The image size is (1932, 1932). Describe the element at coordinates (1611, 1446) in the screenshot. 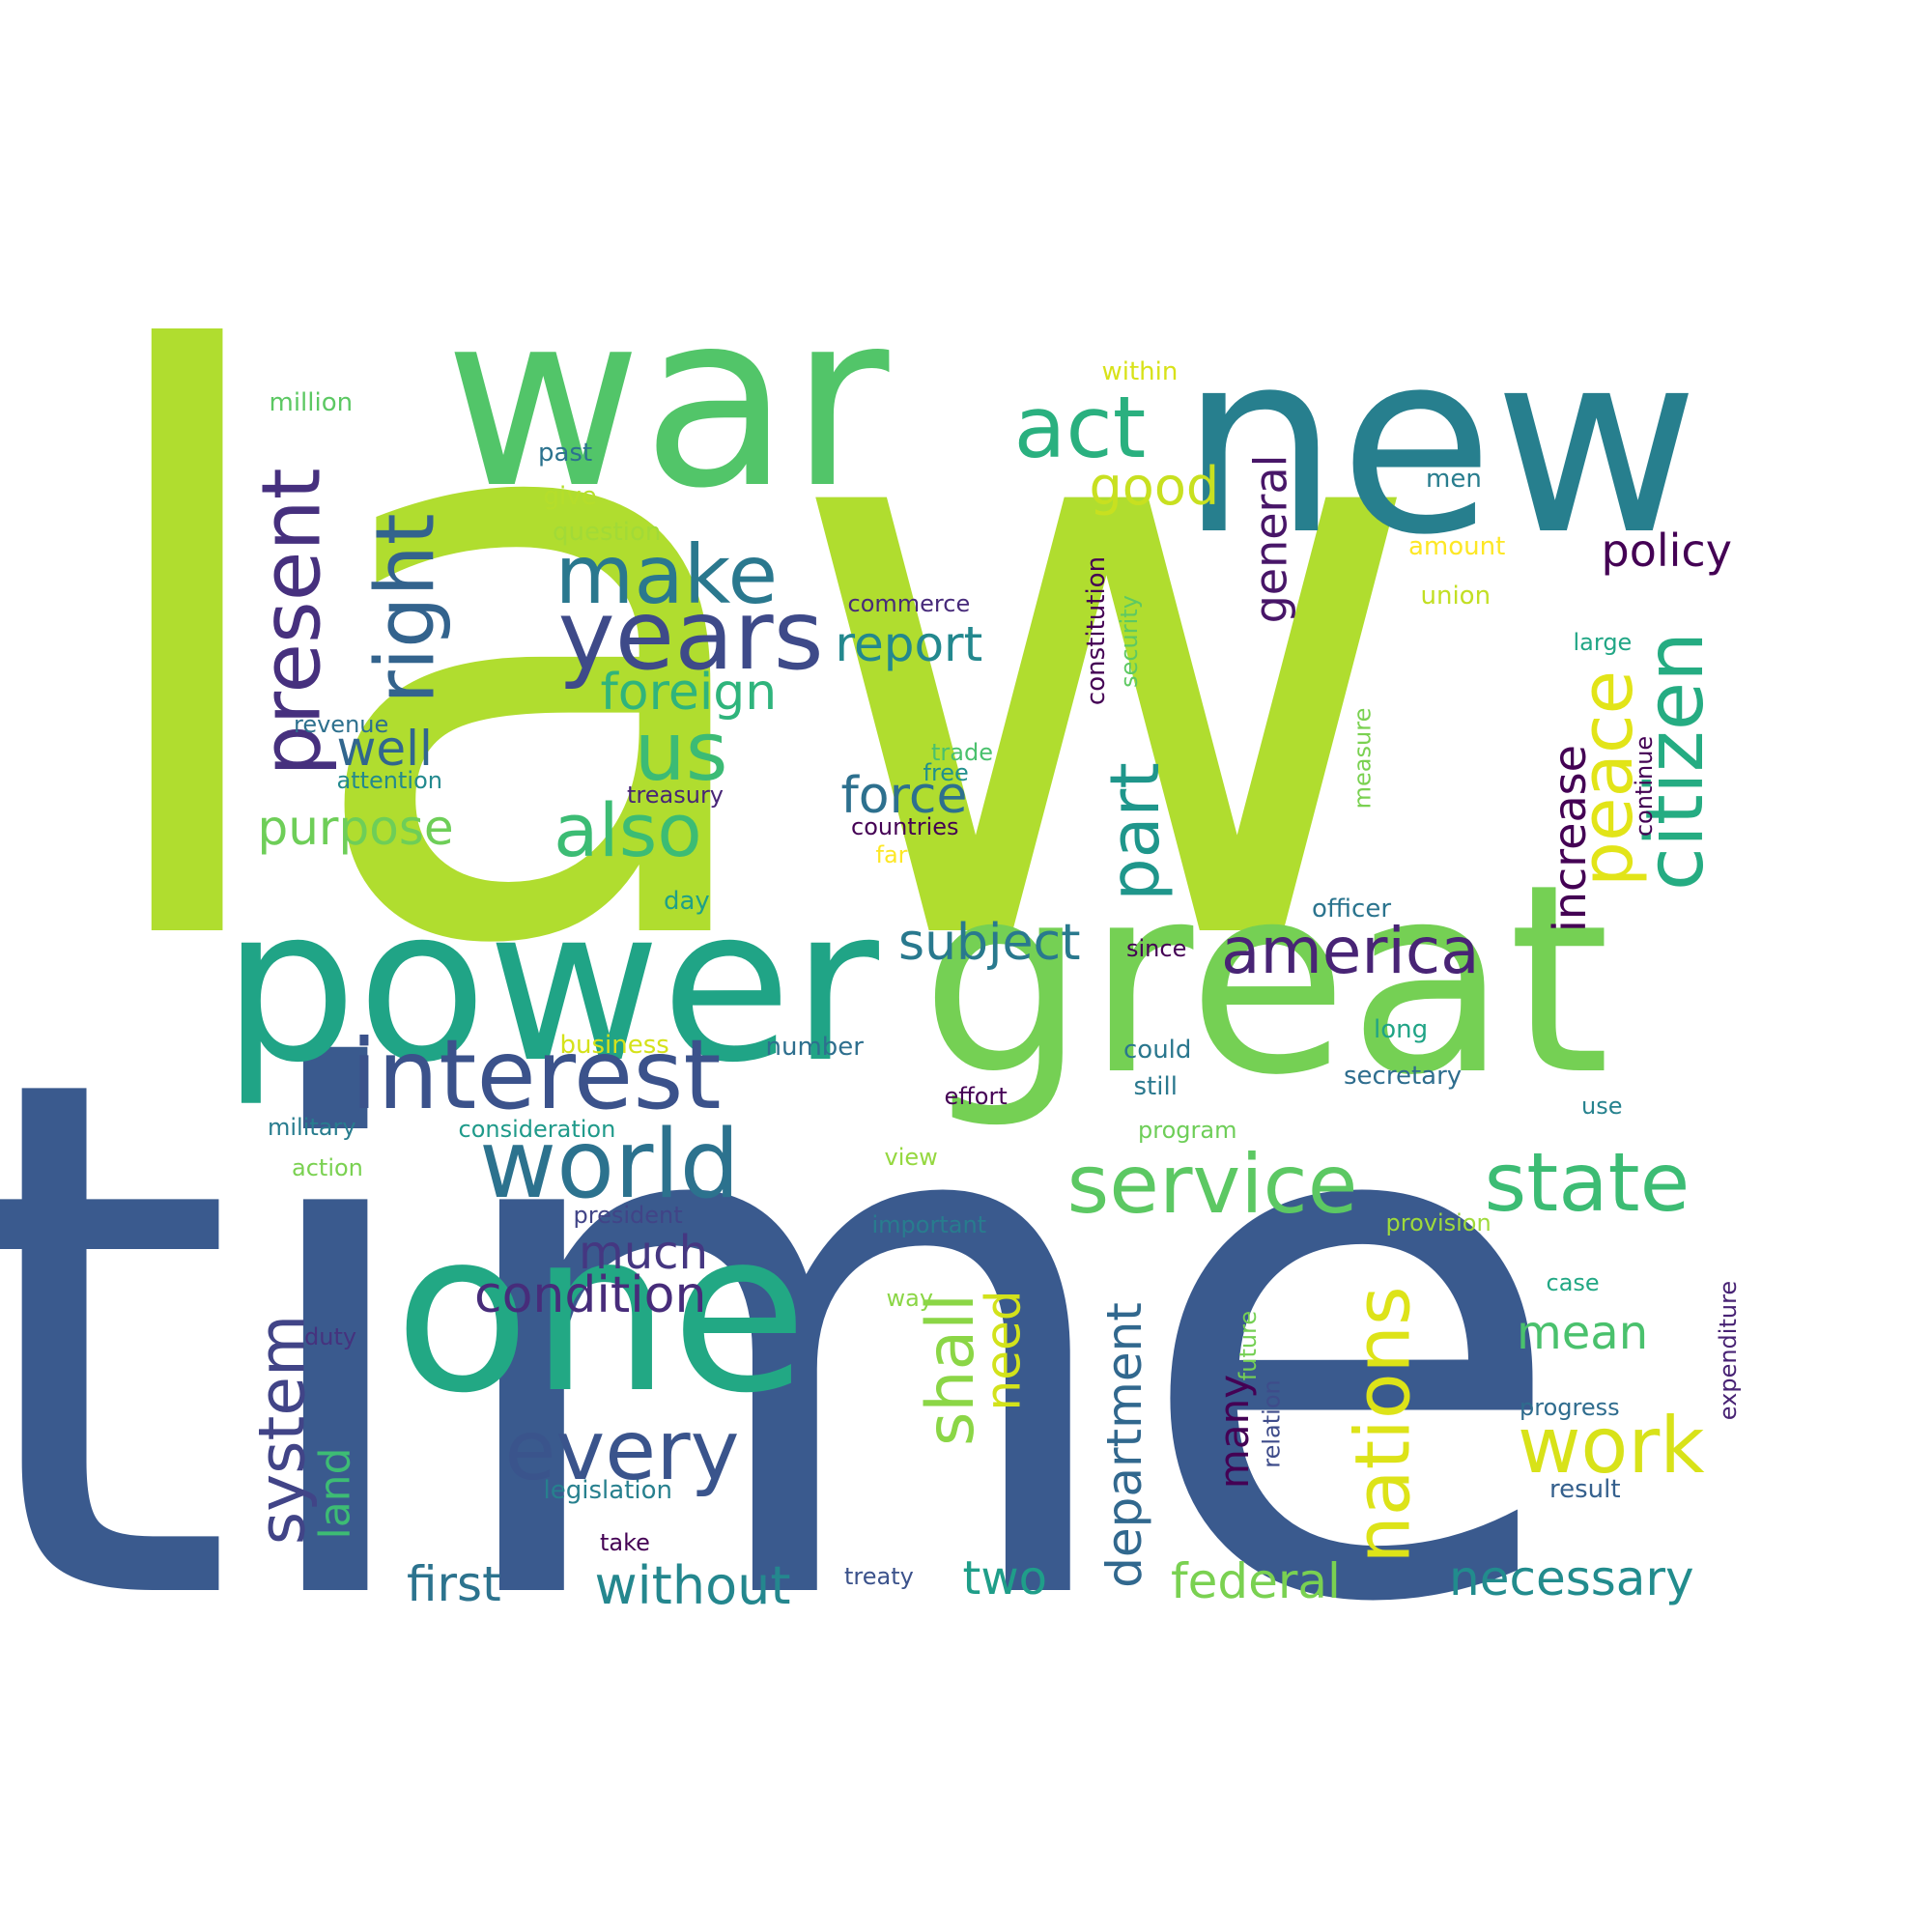

I see `word-work: work` at that location.